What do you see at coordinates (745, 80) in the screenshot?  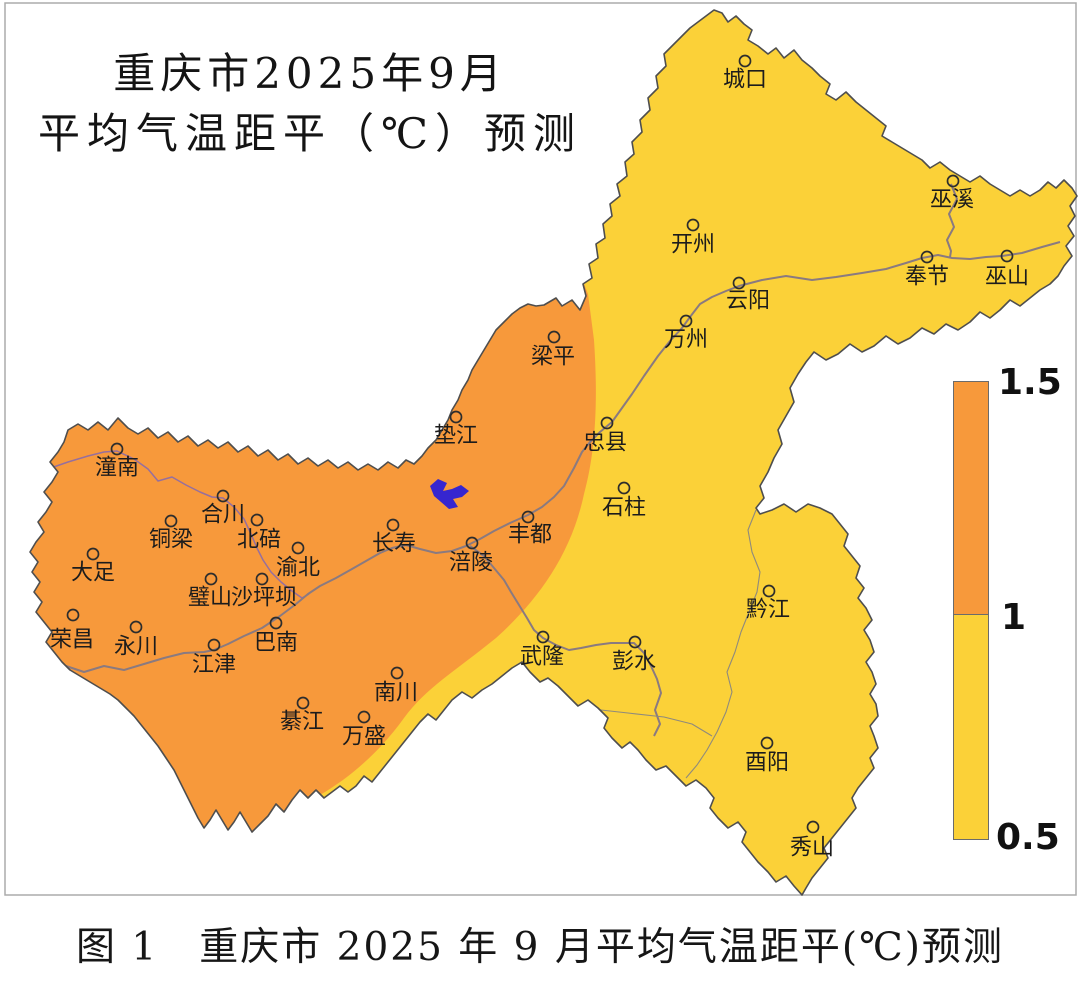 I see `city-label: 城口` at bounding box center [745, 80].